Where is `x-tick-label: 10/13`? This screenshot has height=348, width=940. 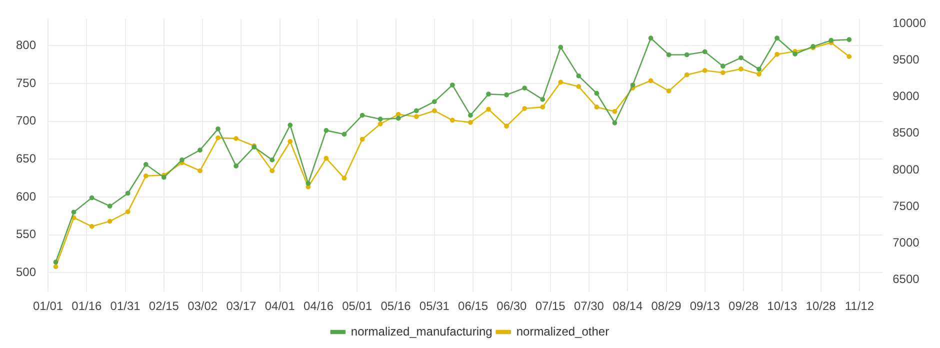 x-tick-label: 10/13 is located at coordinates (782, 306).